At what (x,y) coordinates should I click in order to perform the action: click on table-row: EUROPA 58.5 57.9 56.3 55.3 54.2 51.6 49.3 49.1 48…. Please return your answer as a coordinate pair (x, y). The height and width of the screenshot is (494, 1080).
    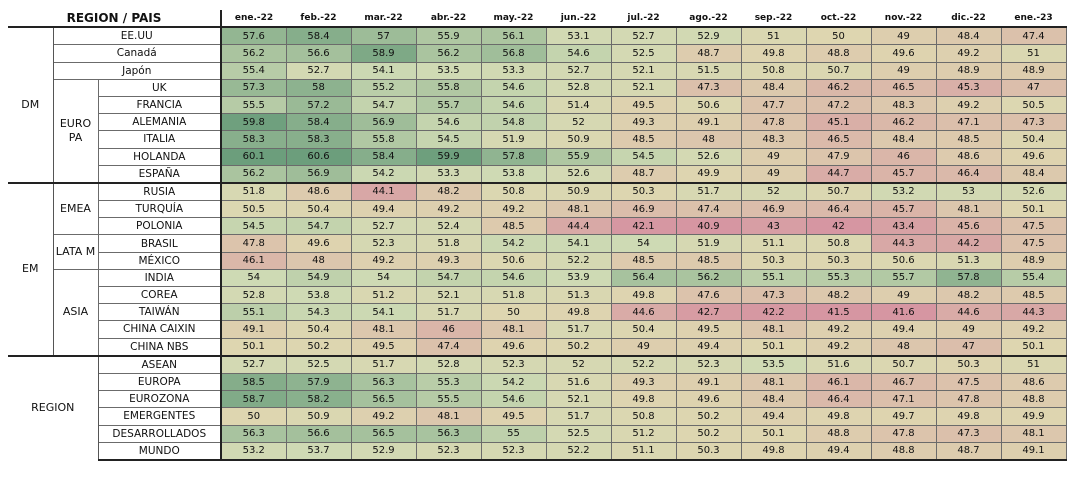
    Looking at the image, I should click on (537, 382).